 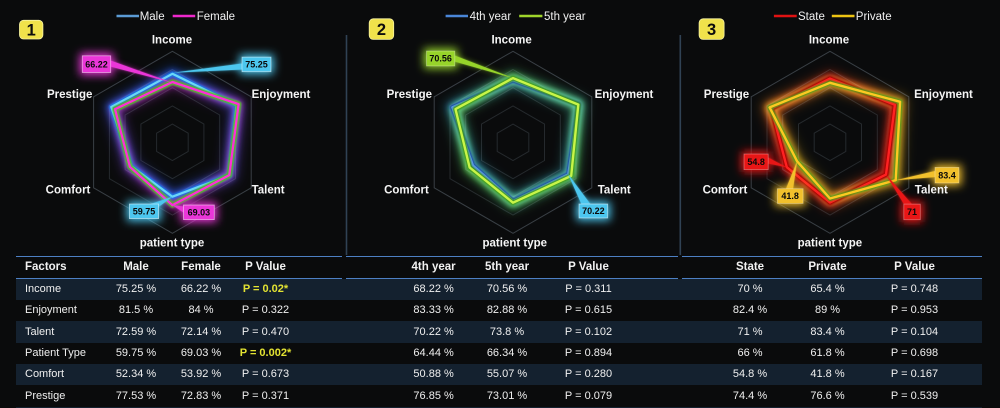 What do you see at coordinates (593, 211) in the screenshot?
I see `svg-text: 70.22` at bounding box center [593, 211].